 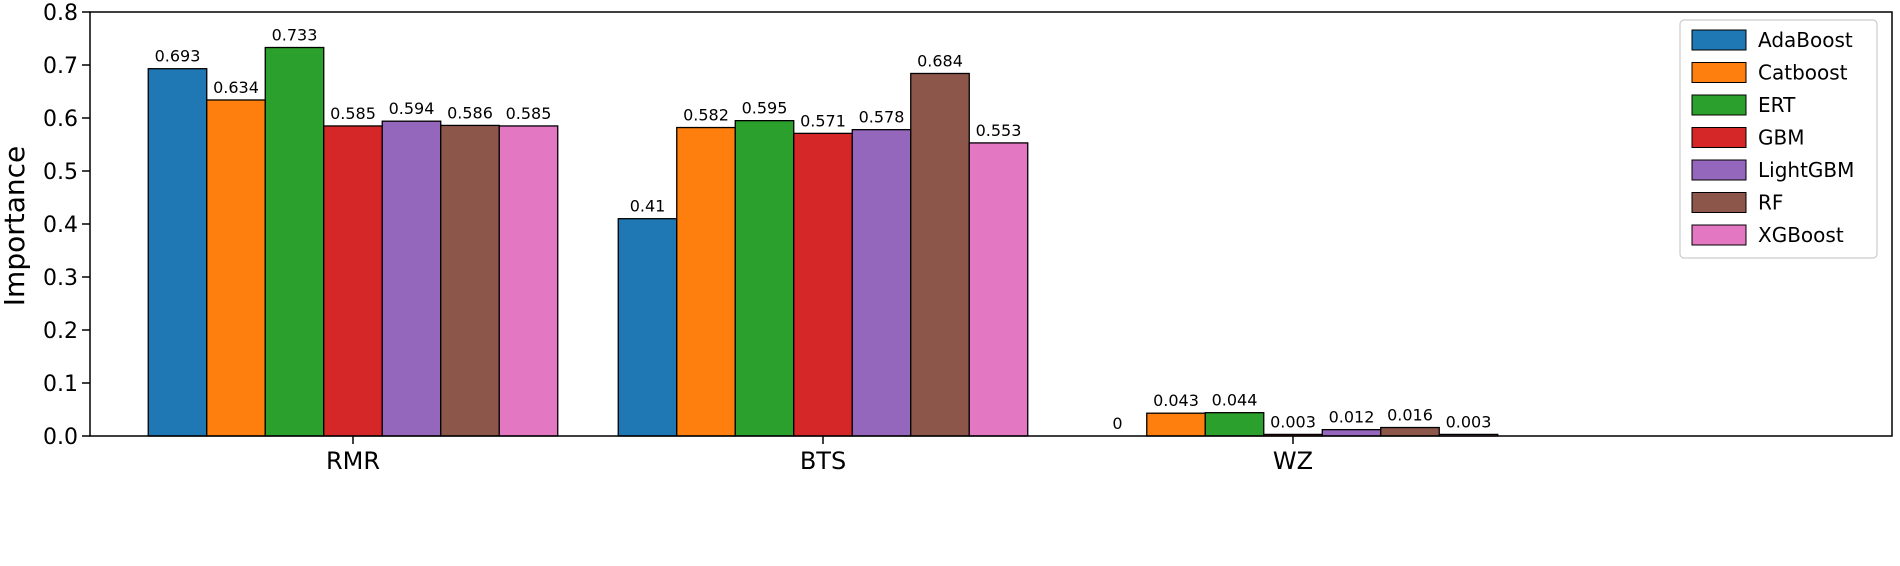 What do you see at coordinates (940, 60) in the screenshot?
I see `data-label: 0.684` at bounding box center [940, 60].